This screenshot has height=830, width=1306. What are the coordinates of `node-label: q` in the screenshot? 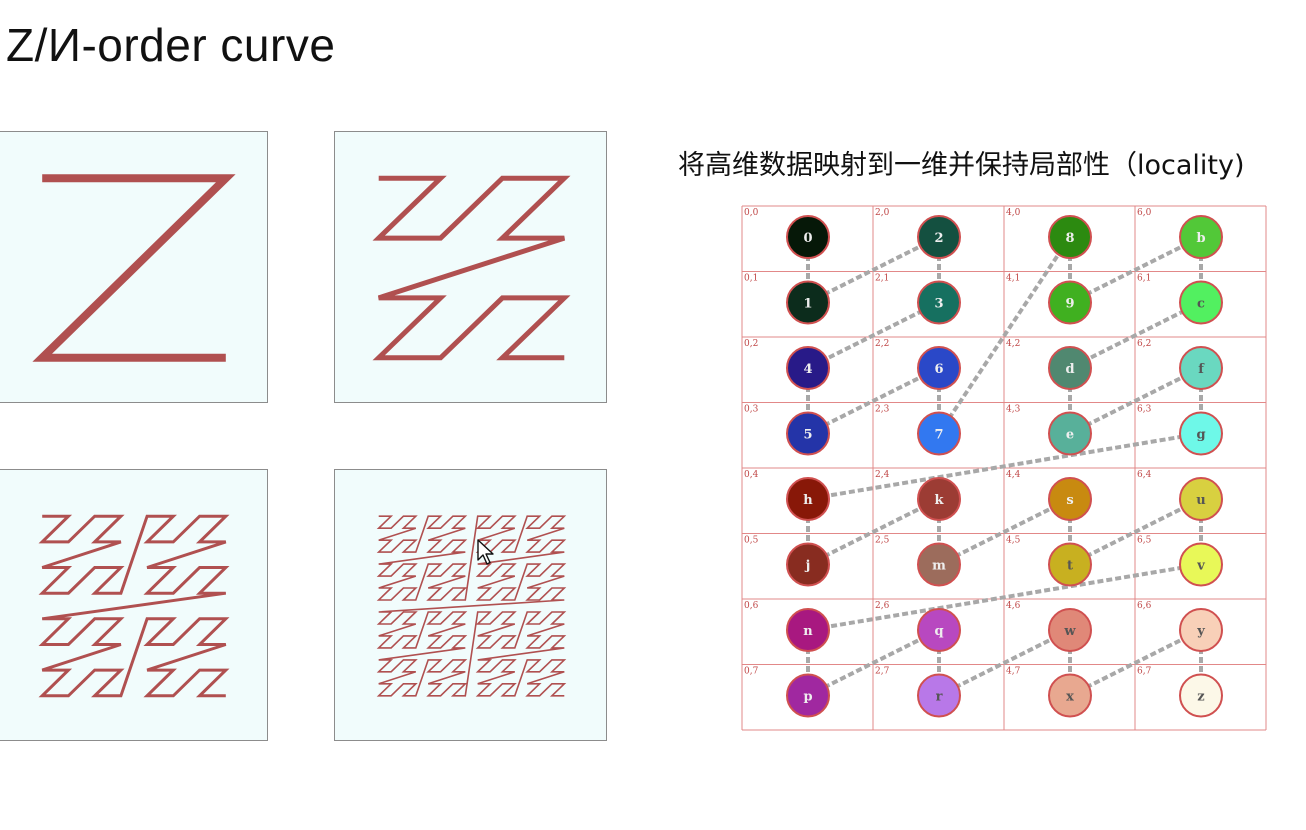 It's located at (938, 631).